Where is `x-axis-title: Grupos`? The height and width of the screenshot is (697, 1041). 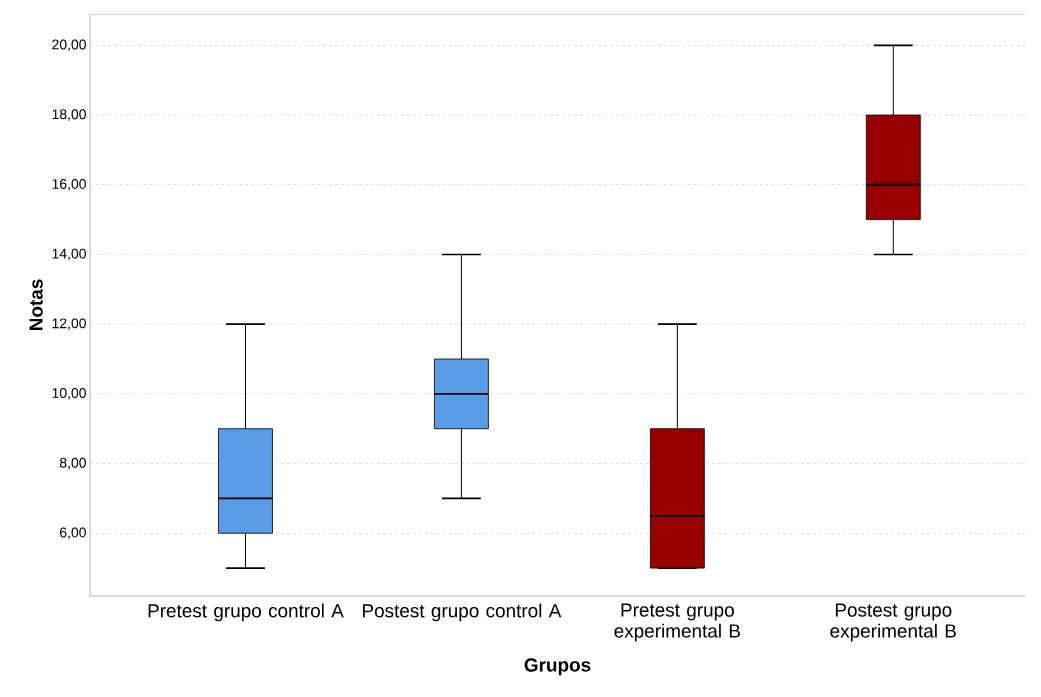 x-axis-title: Grupos is located at coordinates (557, 667).